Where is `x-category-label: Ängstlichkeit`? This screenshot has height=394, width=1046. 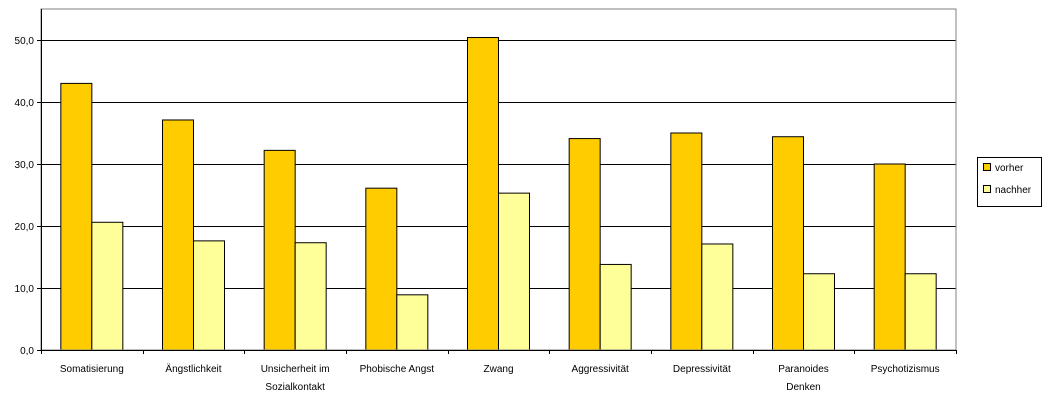
x-category-label: Ängstlichkeit is located at coordinates (193, 369).